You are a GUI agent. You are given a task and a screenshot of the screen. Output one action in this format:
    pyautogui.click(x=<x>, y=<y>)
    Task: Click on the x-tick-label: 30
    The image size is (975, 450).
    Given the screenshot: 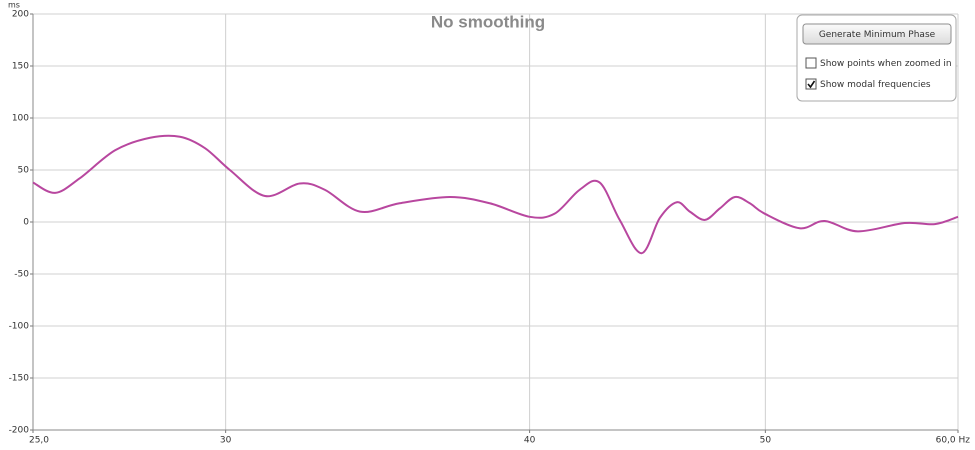 What is the action you would take?
    pyautogui.click(x=226, y=441)
    